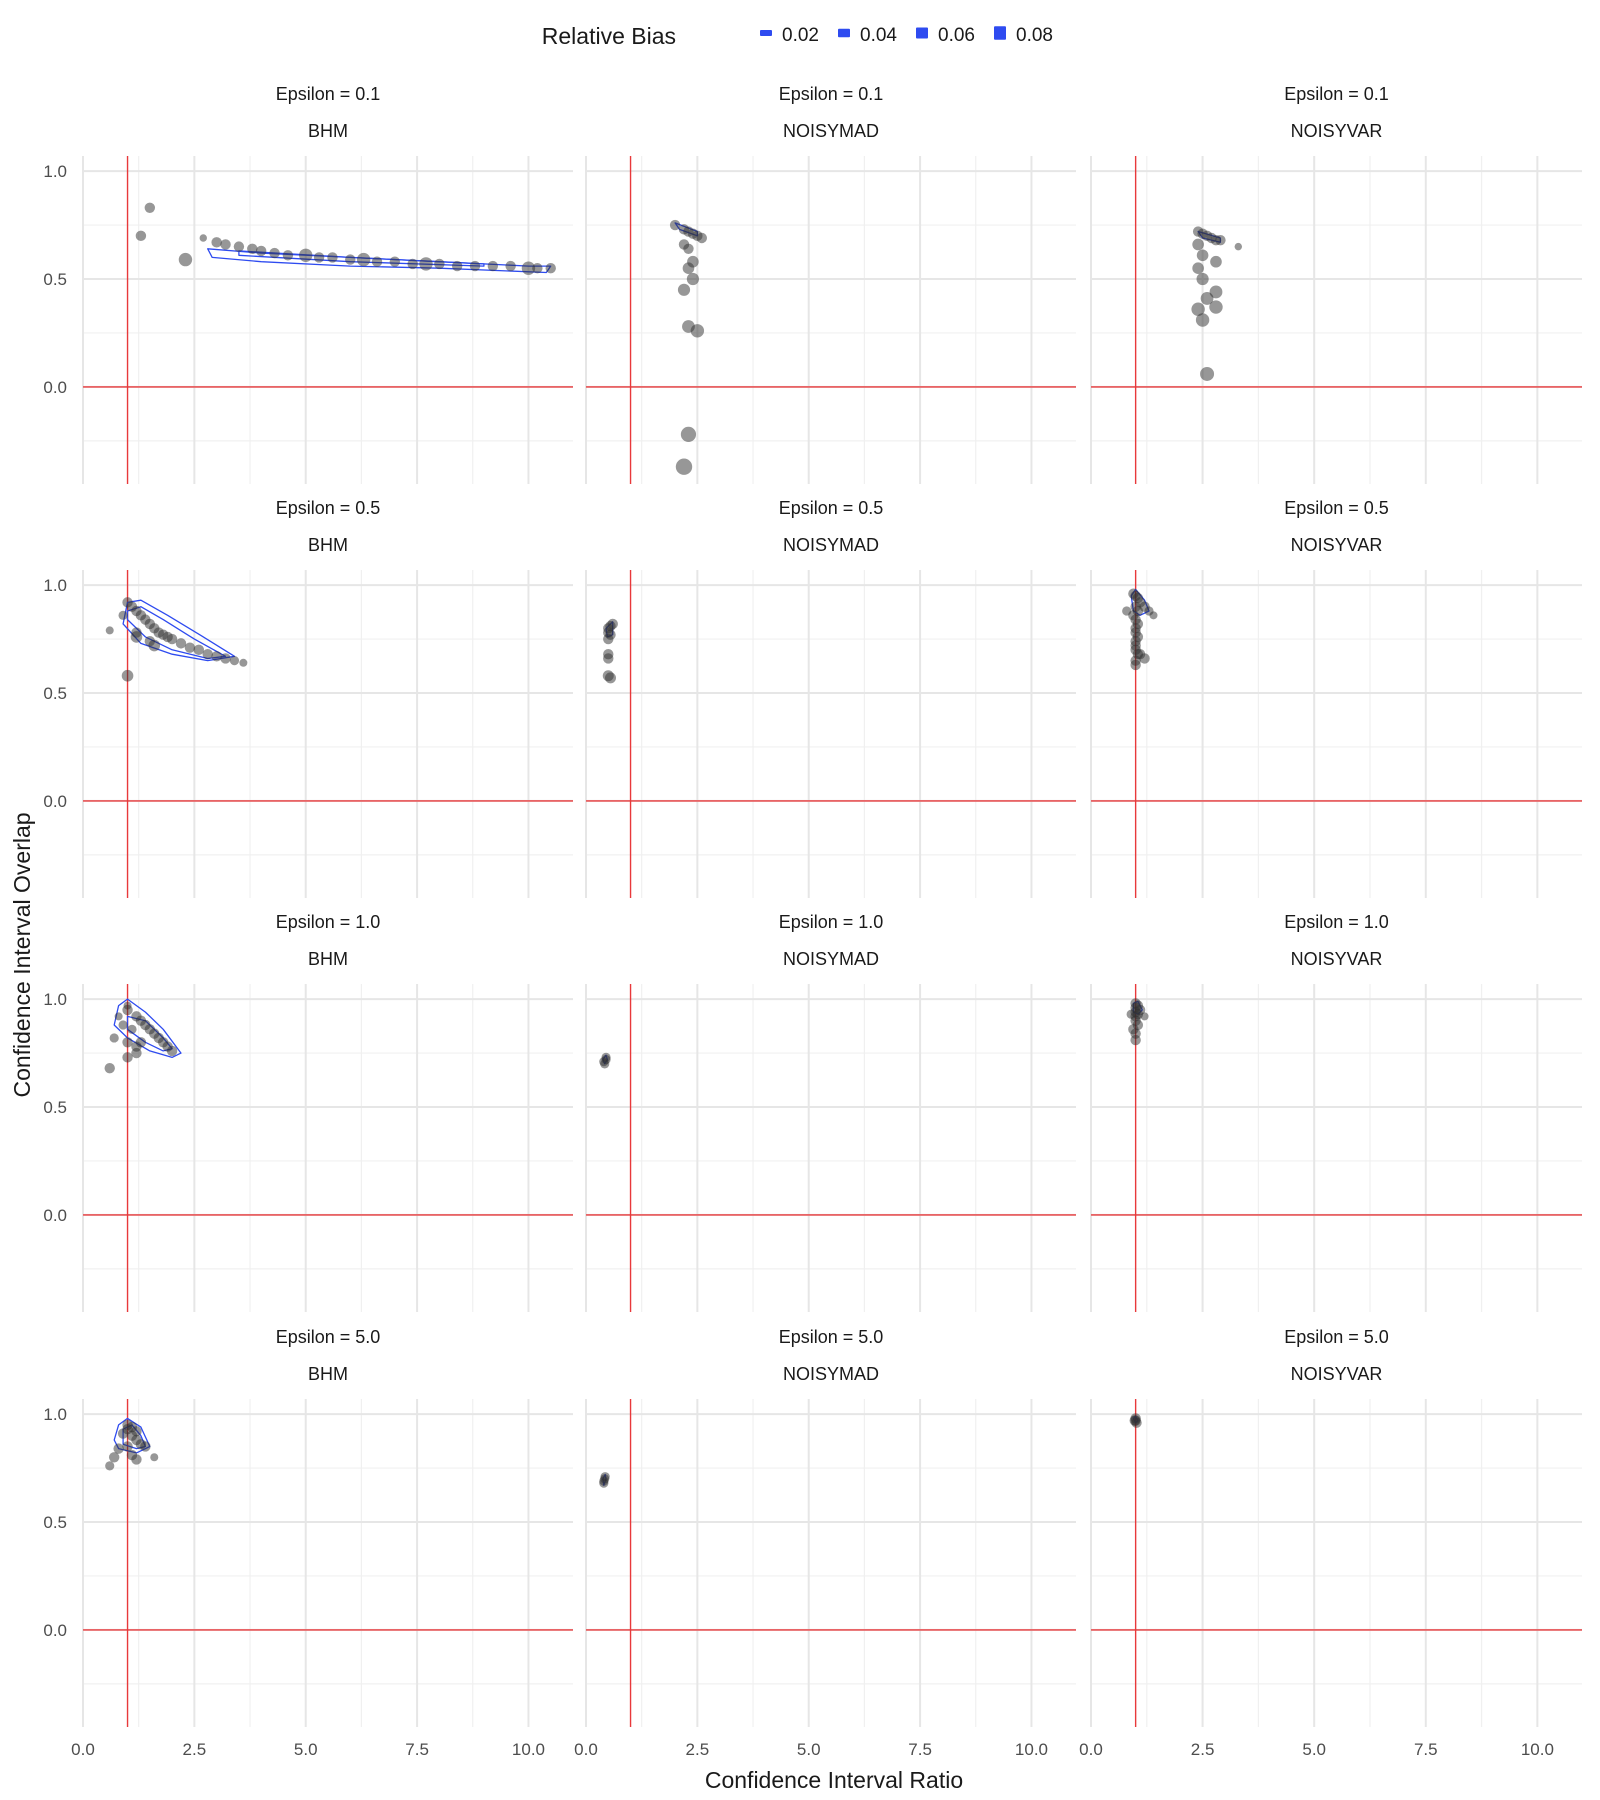 The height and width of the screenshot is (1800, 1600). I want to click on legend-label-2: 0.06, so click(956, 35).